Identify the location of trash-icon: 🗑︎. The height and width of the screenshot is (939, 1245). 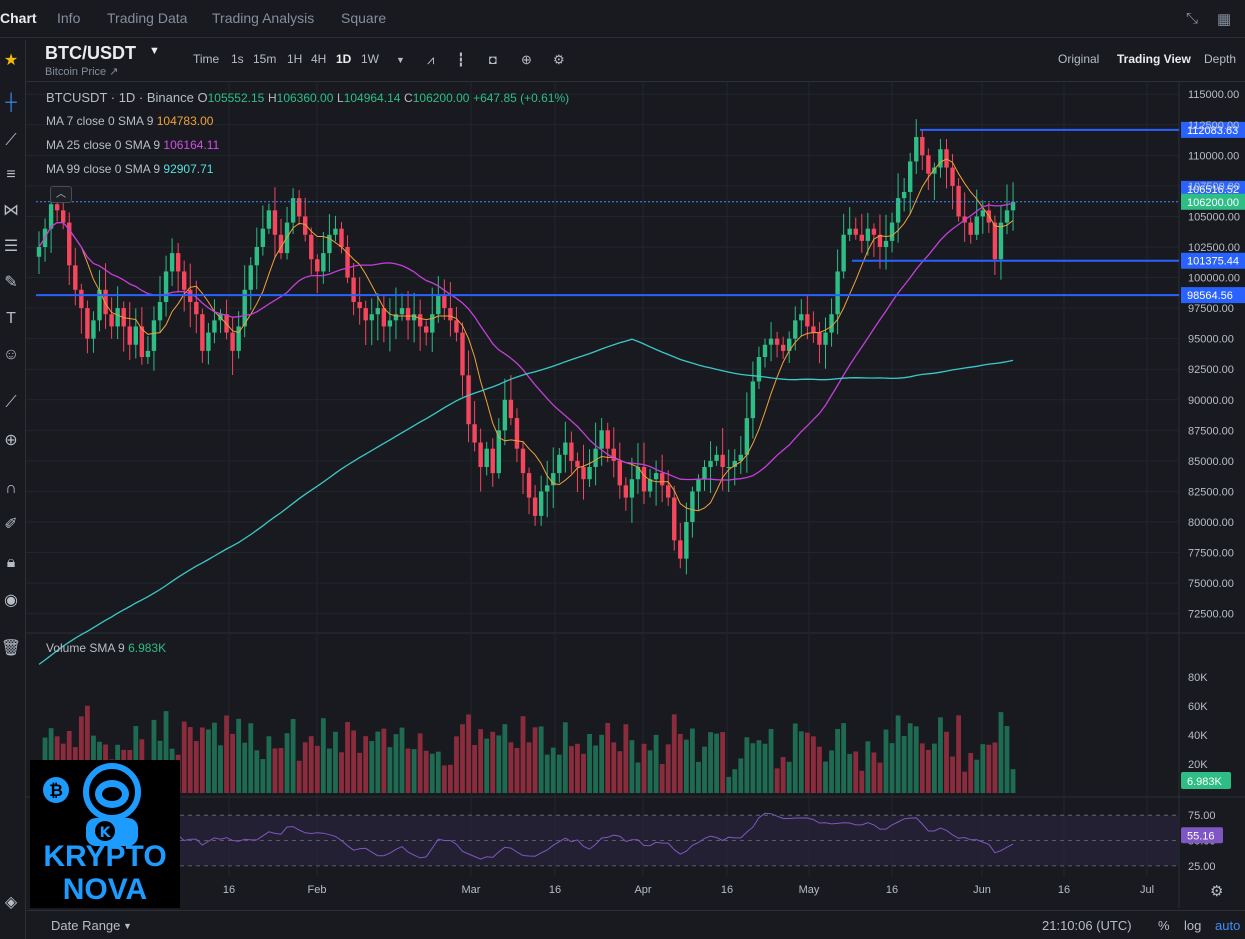
(11, 648).